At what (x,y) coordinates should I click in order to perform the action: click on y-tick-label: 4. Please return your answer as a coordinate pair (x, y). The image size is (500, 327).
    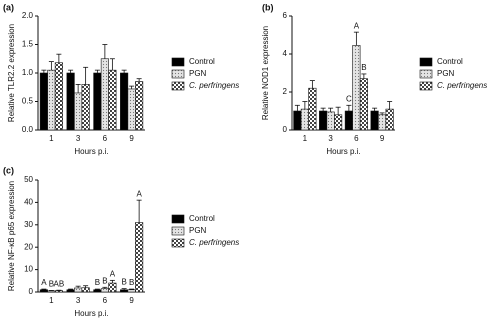
    Looking at the image, I should click on (285, 53).